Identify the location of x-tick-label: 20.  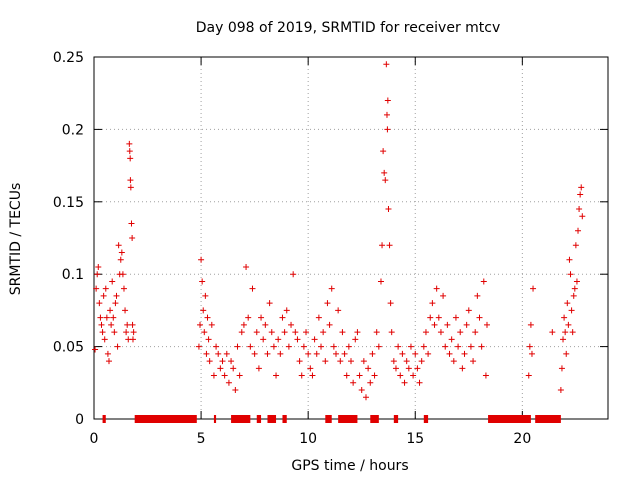
(522, 439).